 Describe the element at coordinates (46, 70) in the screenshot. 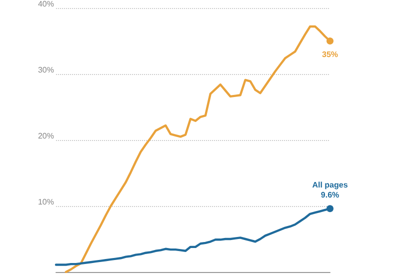

I see `y-tick-label: 30%` at that location.